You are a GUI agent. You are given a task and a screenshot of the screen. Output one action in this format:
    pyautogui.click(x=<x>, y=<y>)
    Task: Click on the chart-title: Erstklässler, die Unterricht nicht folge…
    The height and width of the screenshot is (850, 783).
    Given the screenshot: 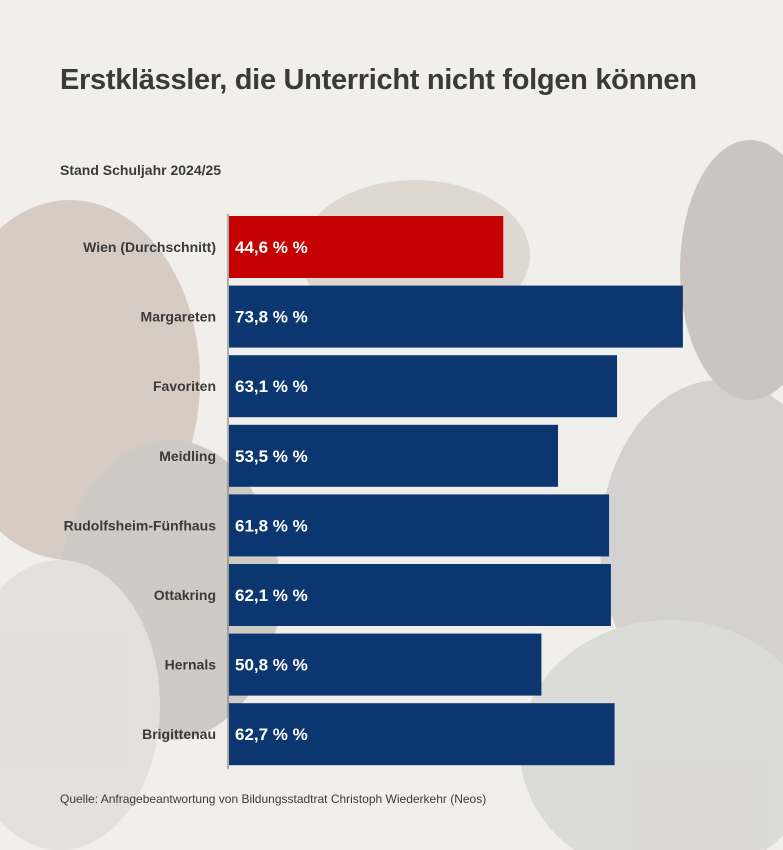 What is the action you would take?
    pyautogui.click(x=378, y=80)
    